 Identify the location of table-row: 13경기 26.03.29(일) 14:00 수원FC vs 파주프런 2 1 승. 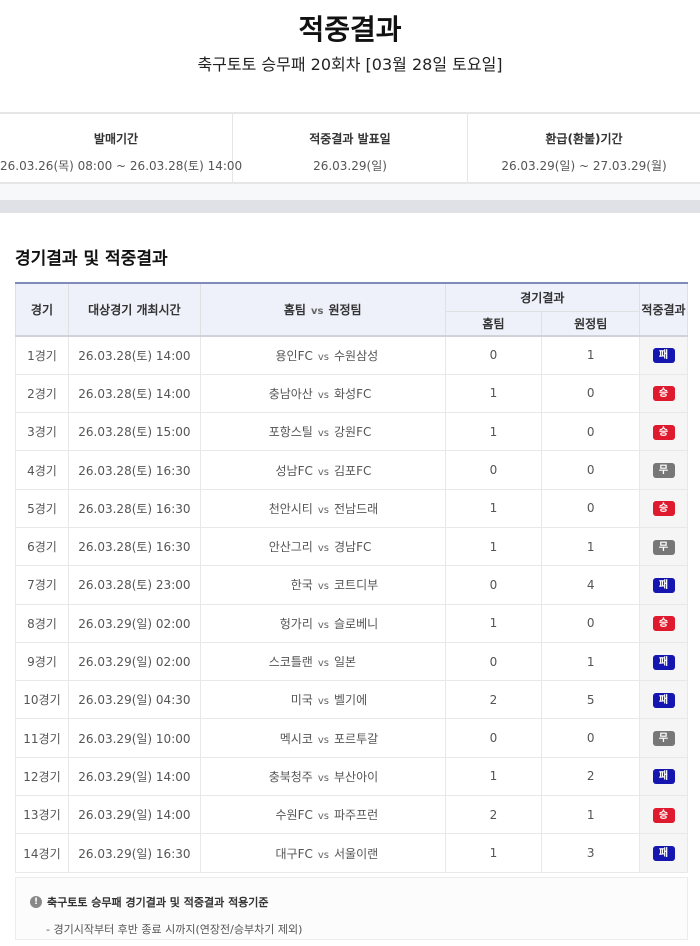
(351, 815).